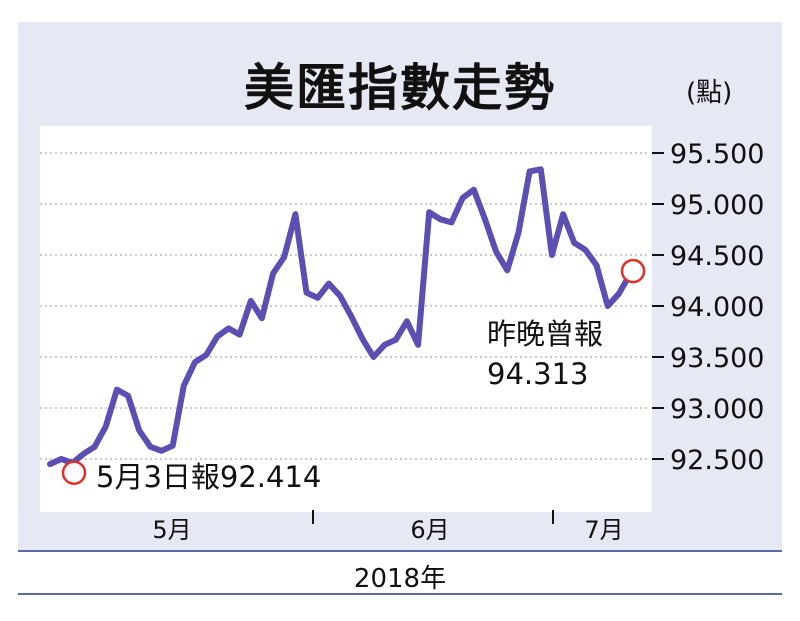  What do you see at coordinates (717, 409) in the screenshot?
I see `y-tick-label: 93.000` at bounding box center [717, 409].